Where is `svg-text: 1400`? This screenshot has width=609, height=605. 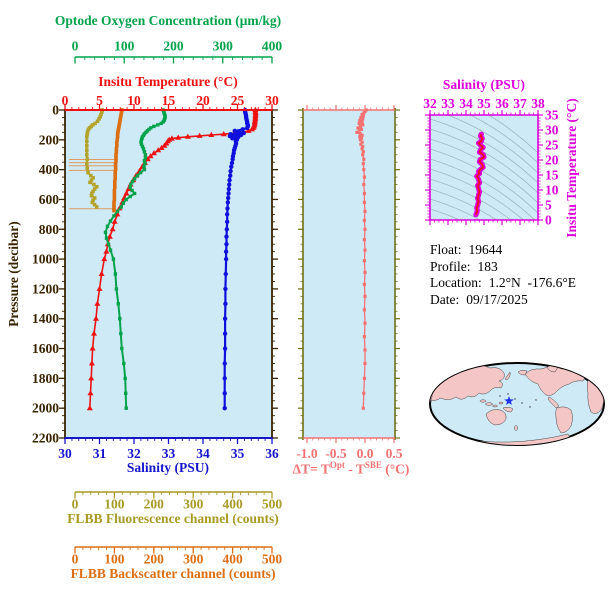 svg-text: 1400 is located at coordinates (45, 318).